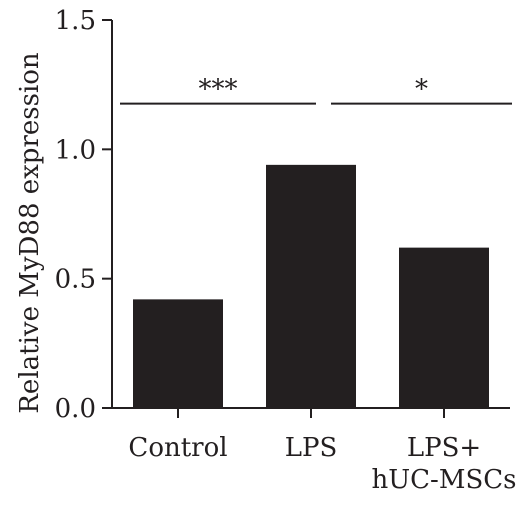  Describe the element at coordinates (30, 233) in the screenshot. I see `y-axis-label: Relative MyD88 expression` at that location.